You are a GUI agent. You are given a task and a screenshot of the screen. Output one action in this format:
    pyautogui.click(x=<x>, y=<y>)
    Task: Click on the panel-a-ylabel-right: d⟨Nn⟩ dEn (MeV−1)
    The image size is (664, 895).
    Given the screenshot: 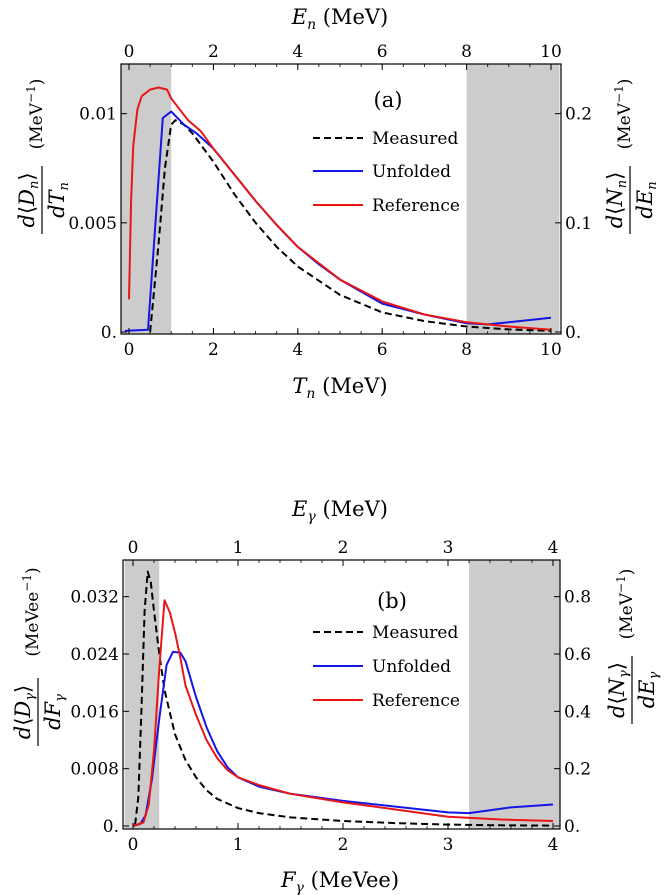 What is the action you would take?
    pyautogui.click(x=631, y=156)
    